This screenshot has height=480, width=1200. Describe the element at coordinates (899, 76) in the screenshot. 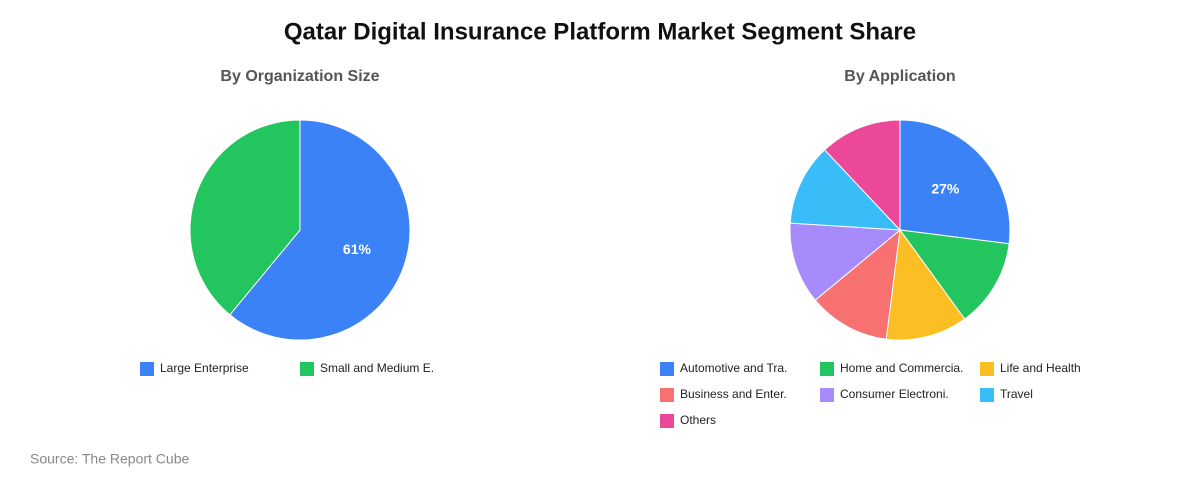

I see `chart-subtitle: By Application` at that location.